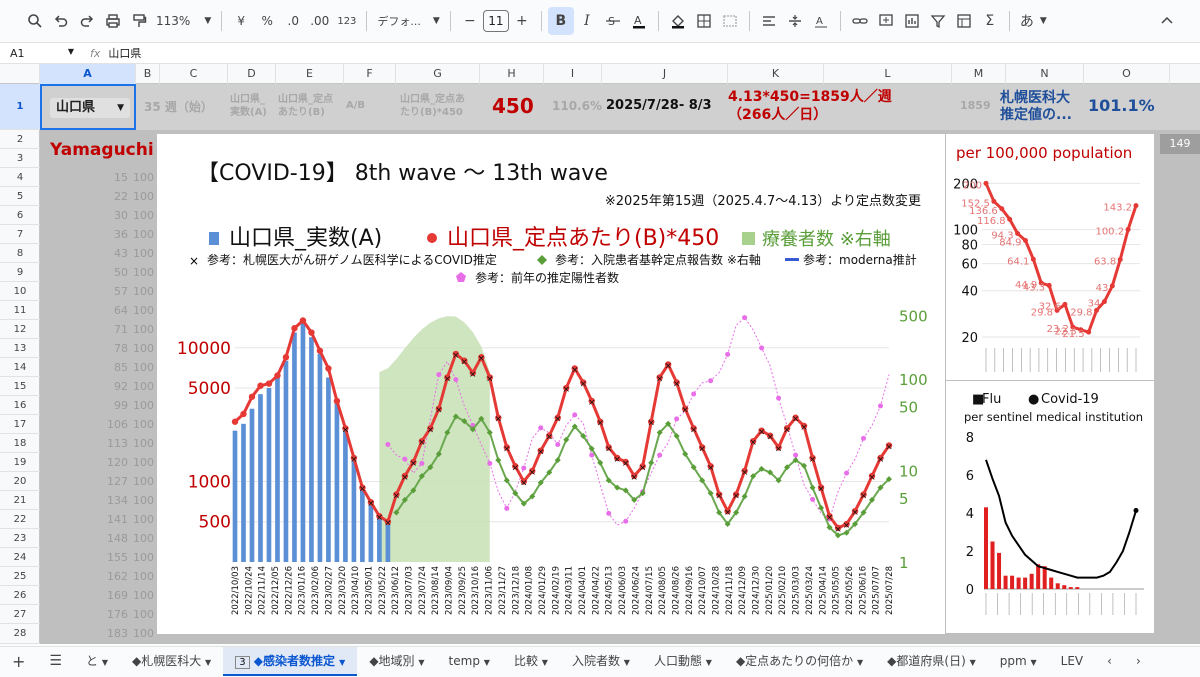 The image size is (1200, 677). I want to click on merge-cells-icon, so click(730, 21).